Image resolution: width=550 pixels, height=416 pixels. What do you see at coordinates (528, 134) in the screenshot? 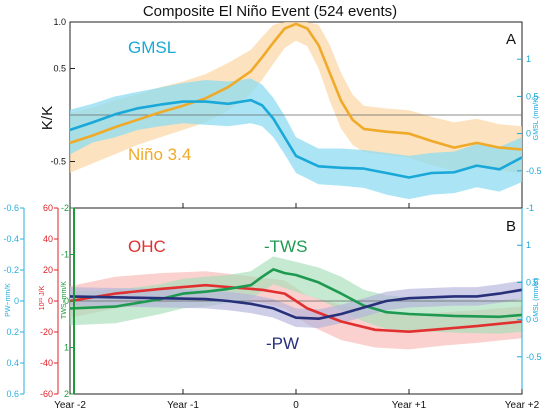
I see `right-tick-label: 0` at bounding box center [528, 134].